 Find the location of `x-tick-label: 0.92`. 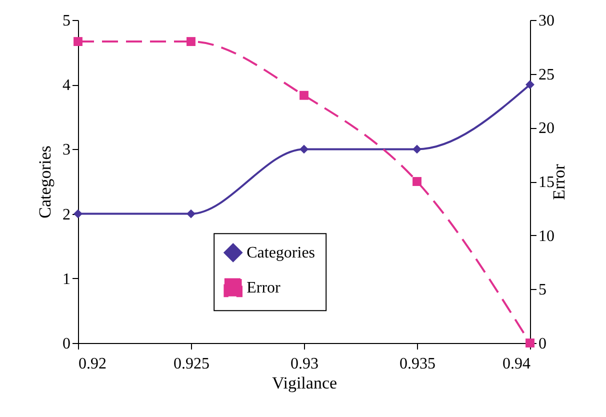

x-tick-label: 0.92 is located at coordinates (92, 364).